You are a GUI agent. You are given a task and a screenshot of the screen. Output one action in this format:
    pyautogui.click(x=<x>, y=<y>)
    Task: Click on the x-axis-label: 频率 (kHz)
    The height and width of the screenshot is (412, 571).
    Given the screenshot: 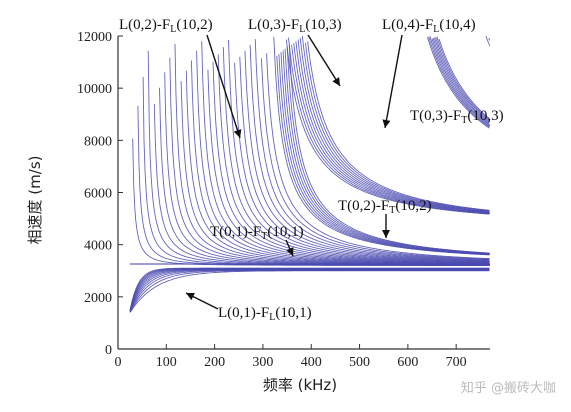 What is the action you would take?
    pyautogui.click(x=300, y=385)
    